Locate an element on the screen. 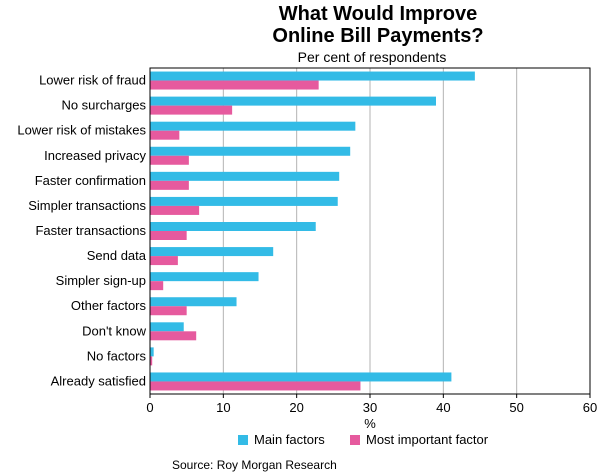  legend-swatch-most-important-factor is located at coordinates (355, 440).